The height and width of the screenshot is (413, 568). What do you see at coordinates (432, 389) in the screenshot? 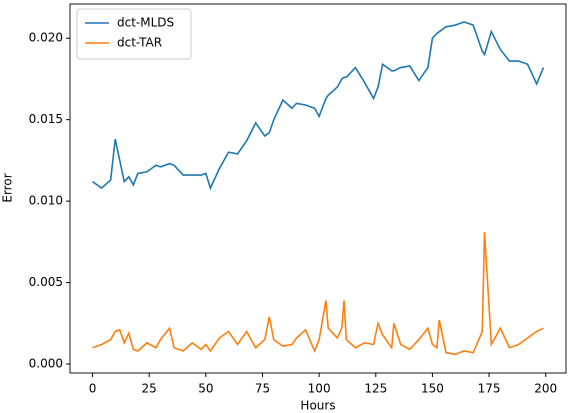
I see `x-tick-label: 150` at bounding box center [432, 389].